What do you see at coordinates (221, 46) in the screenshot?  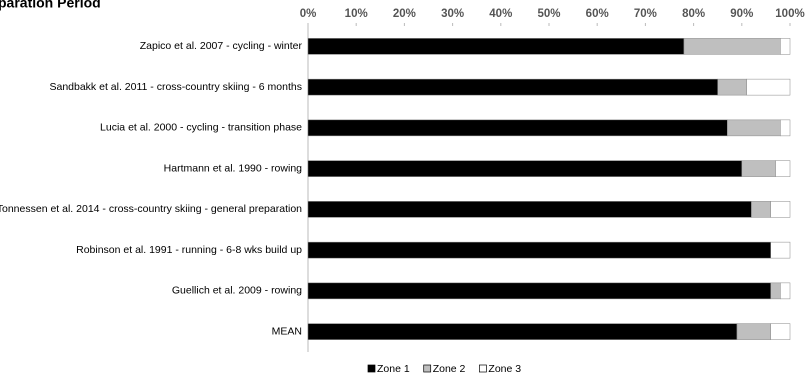 I see `y-tick-label: Zapico et al. 2007 - cycling - winter` at bounding box center [221, 46].